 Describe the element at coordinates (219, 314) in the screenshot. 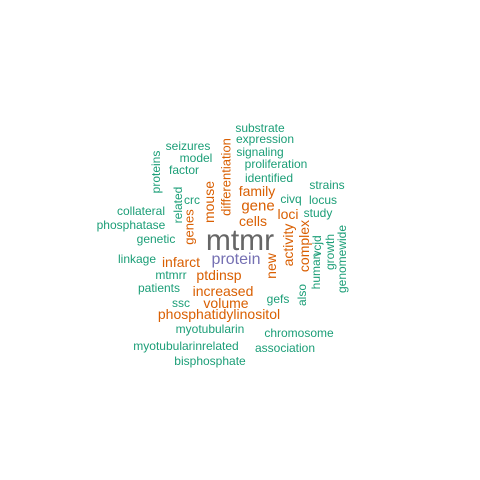

I see `word-phosphatidylinositol: phosphatidylinositol` at that location.